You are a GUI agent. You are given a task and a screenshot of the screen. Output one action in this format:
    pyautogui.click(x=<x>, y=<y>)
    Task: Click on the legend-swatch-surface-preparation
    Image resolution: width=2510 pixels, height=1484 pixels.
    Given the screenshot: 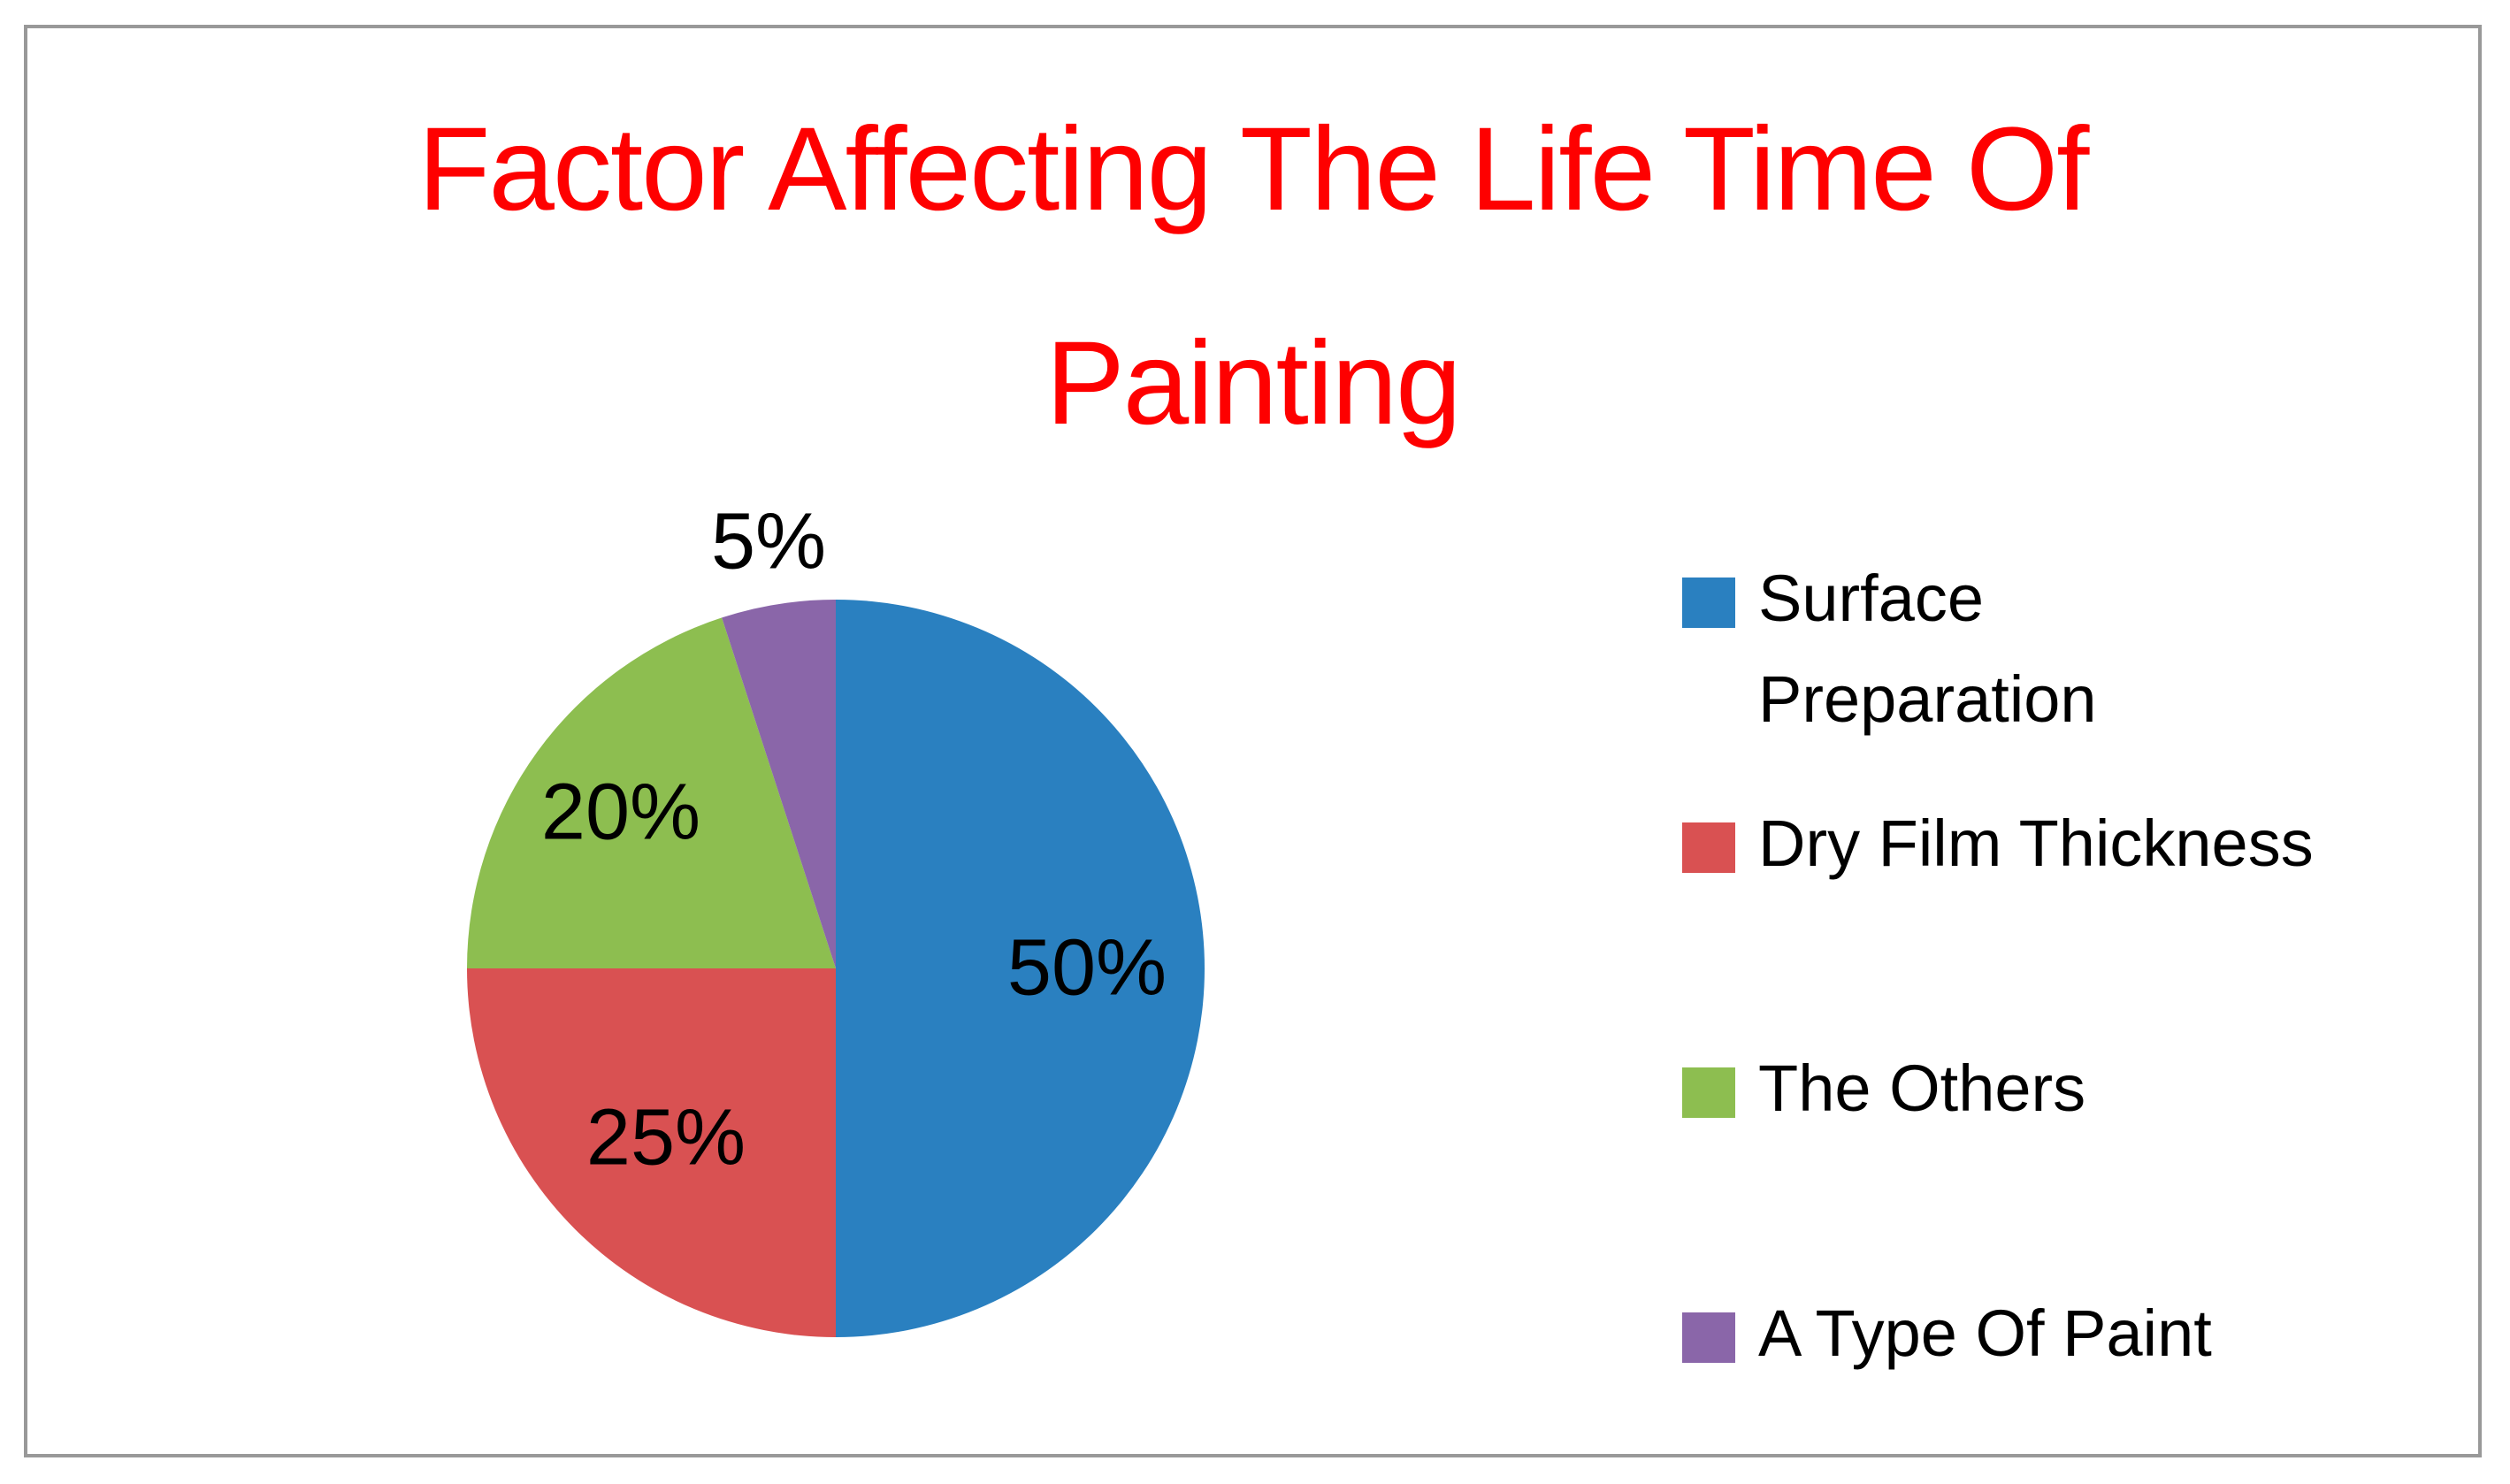 What is the action you would take?
    pyautogui.click(x=1708, y=603)
    